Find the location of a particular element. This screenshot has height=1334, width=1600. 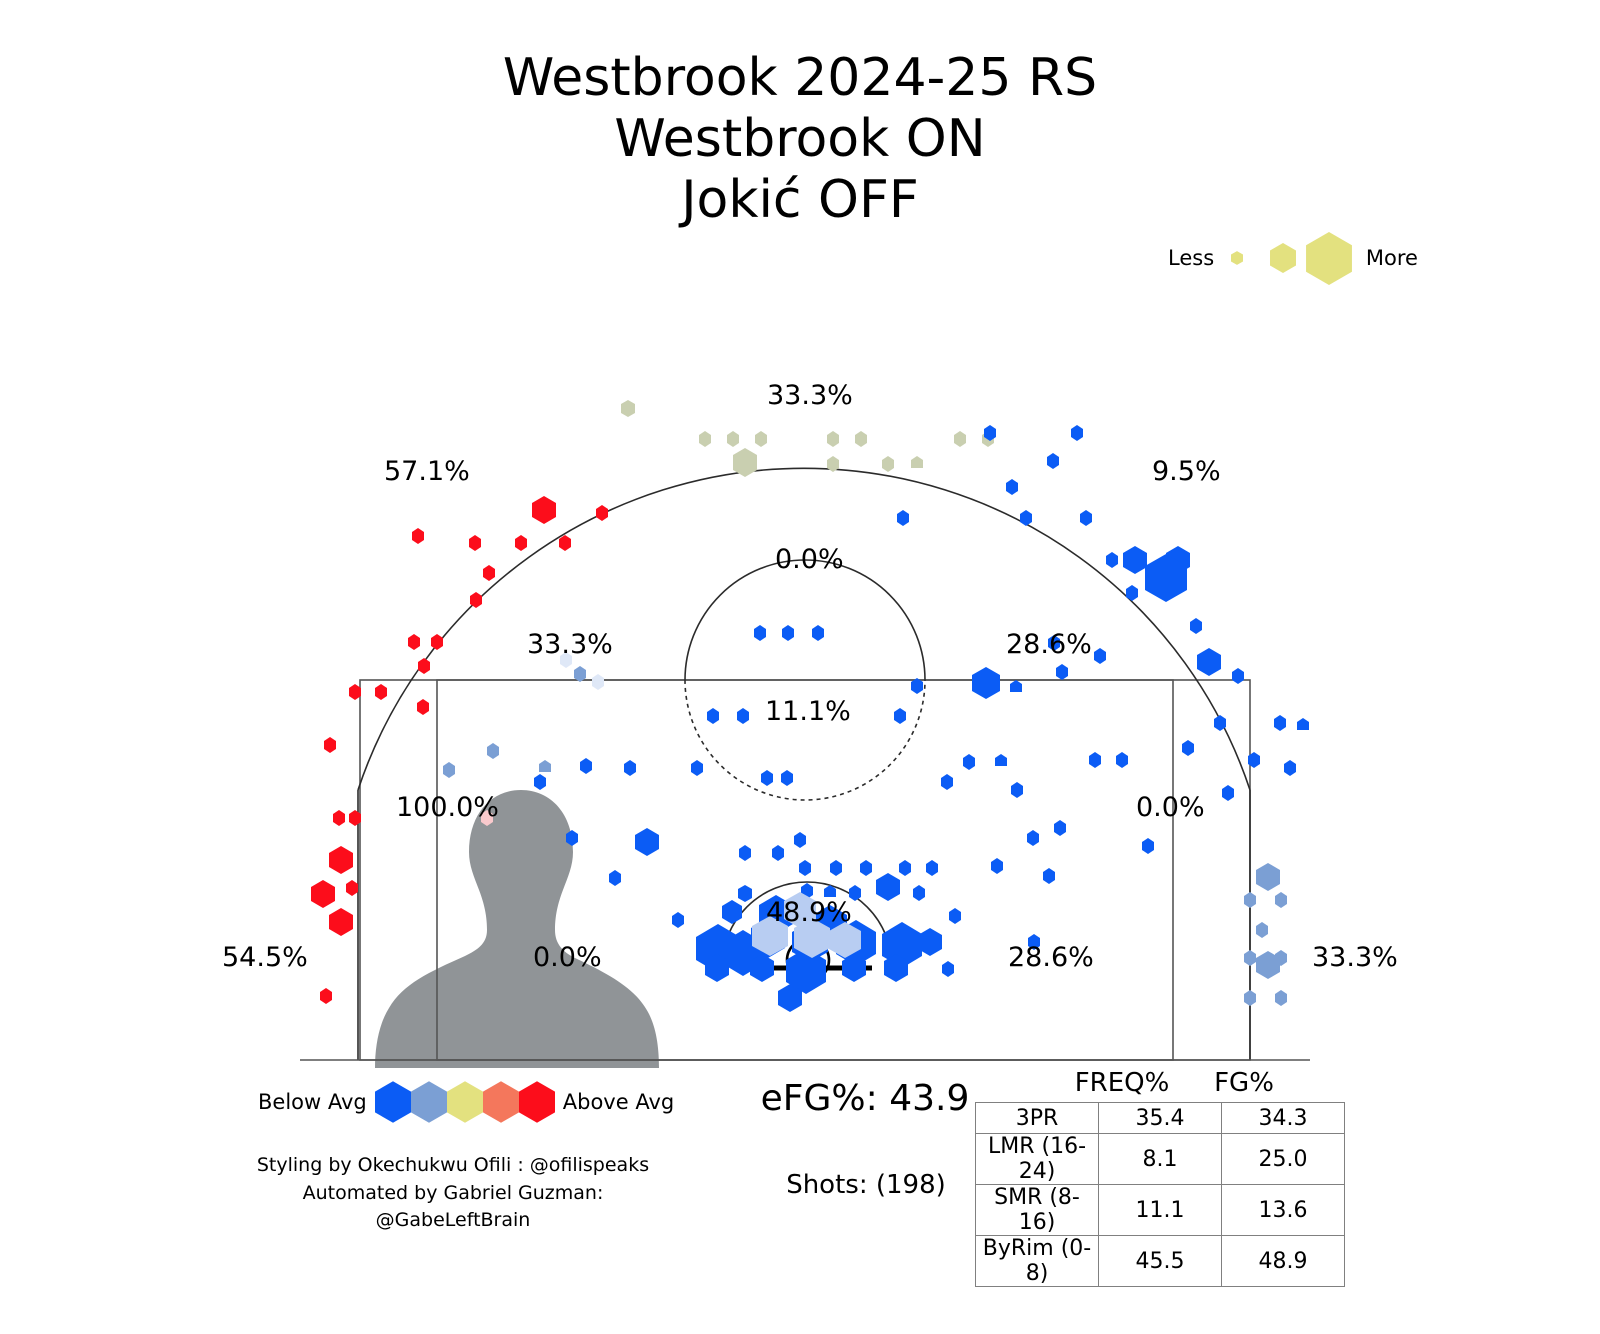

stats-freq-lmr: 8.1 is located at coordinates (1160, 1159).